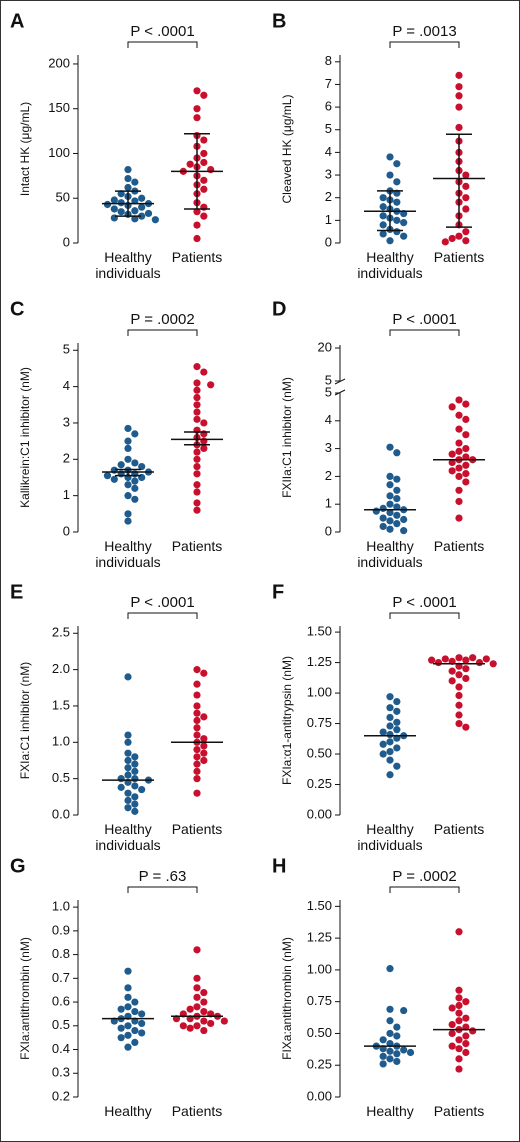 This screenshot has height=1142, width=520. Describe the element at coordinates (279, 866) in the screenshot. I see `panel-label: H` at that location.